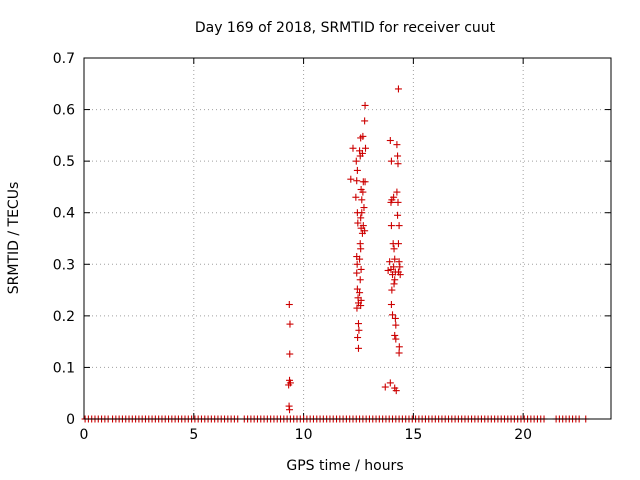 This screenshot has height=480, width=640. I want to click on y-axis-label: SRMTID / TECUs, so click(14, 238).